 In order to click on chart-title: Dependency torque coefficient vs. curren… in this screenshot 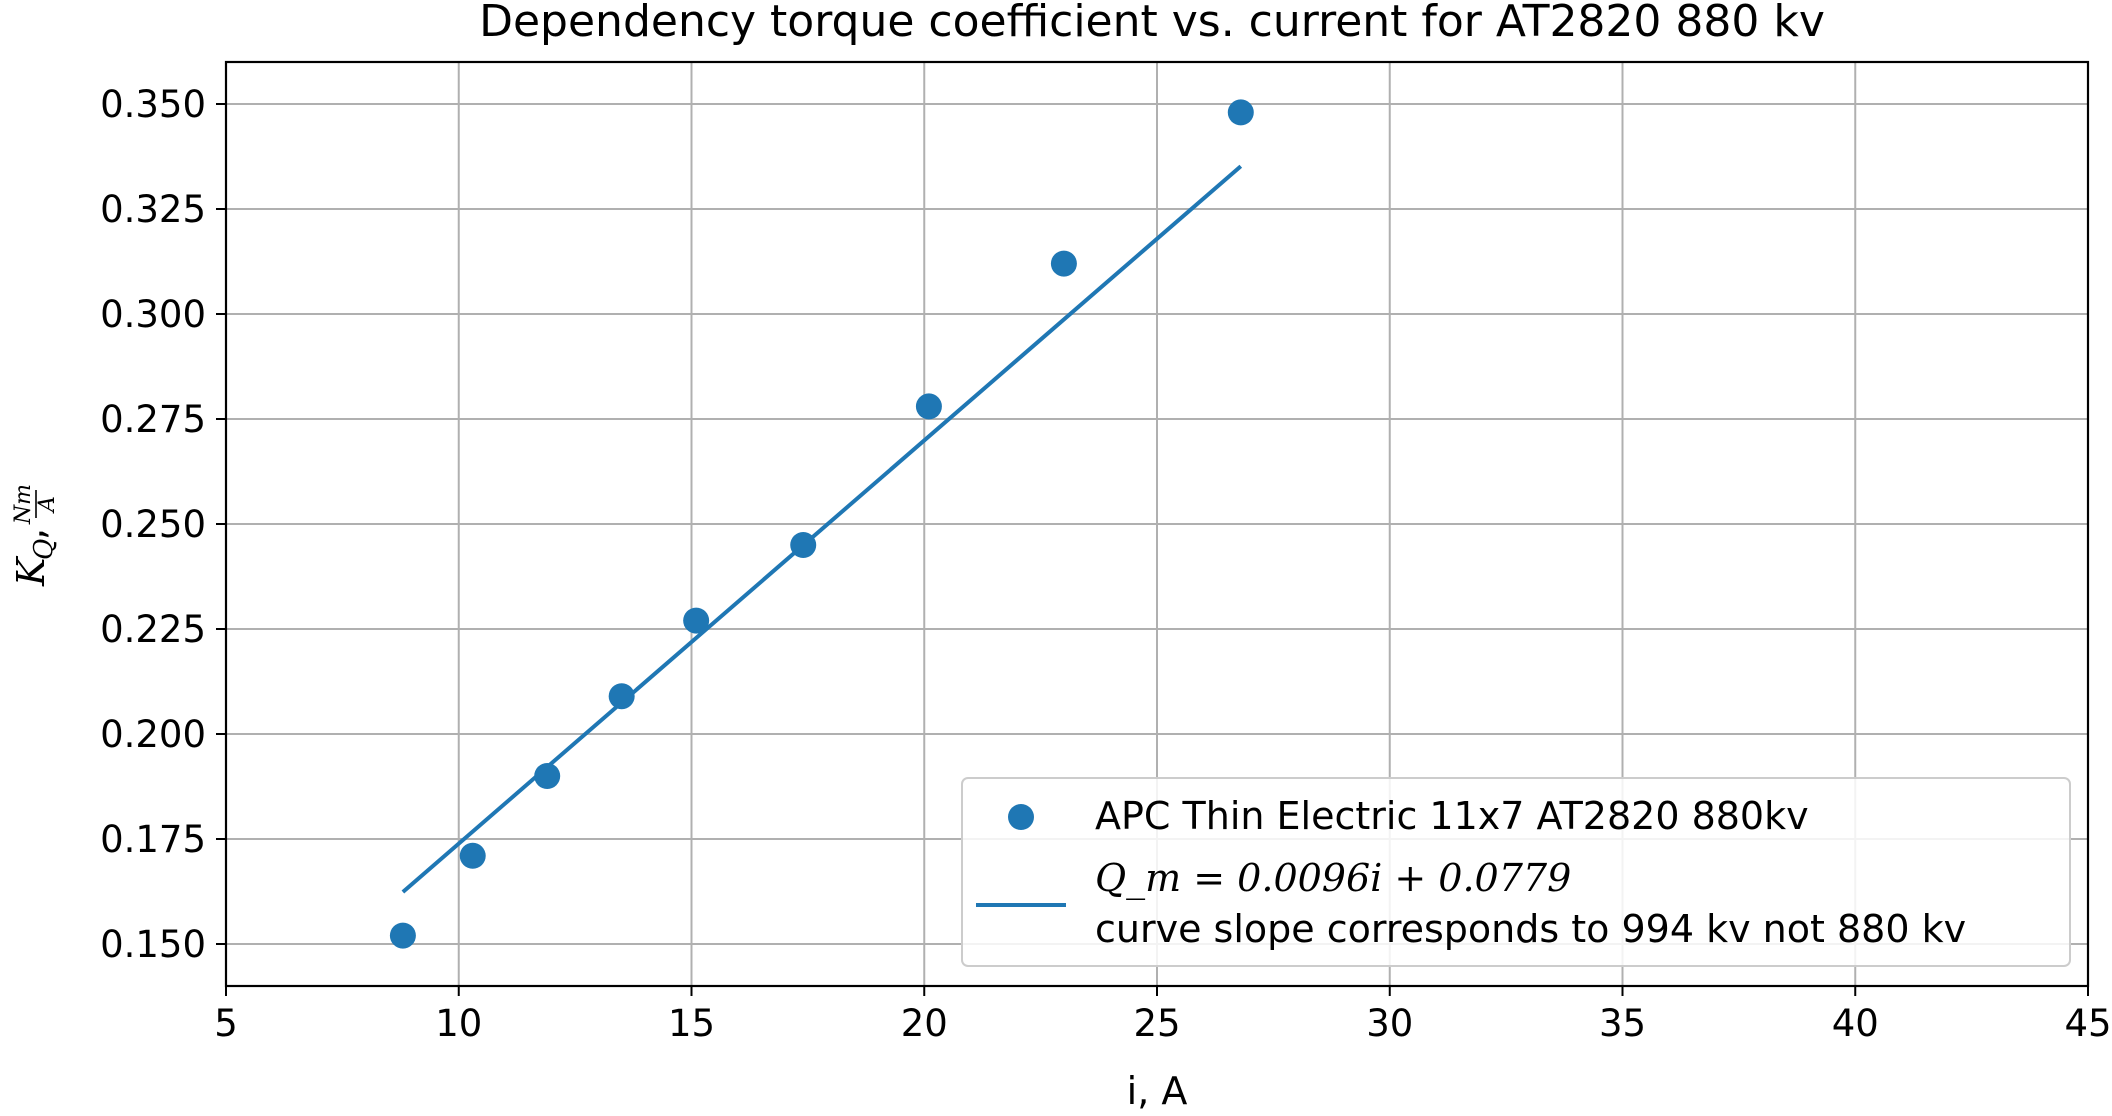, I will do `click(1152, 23)`.